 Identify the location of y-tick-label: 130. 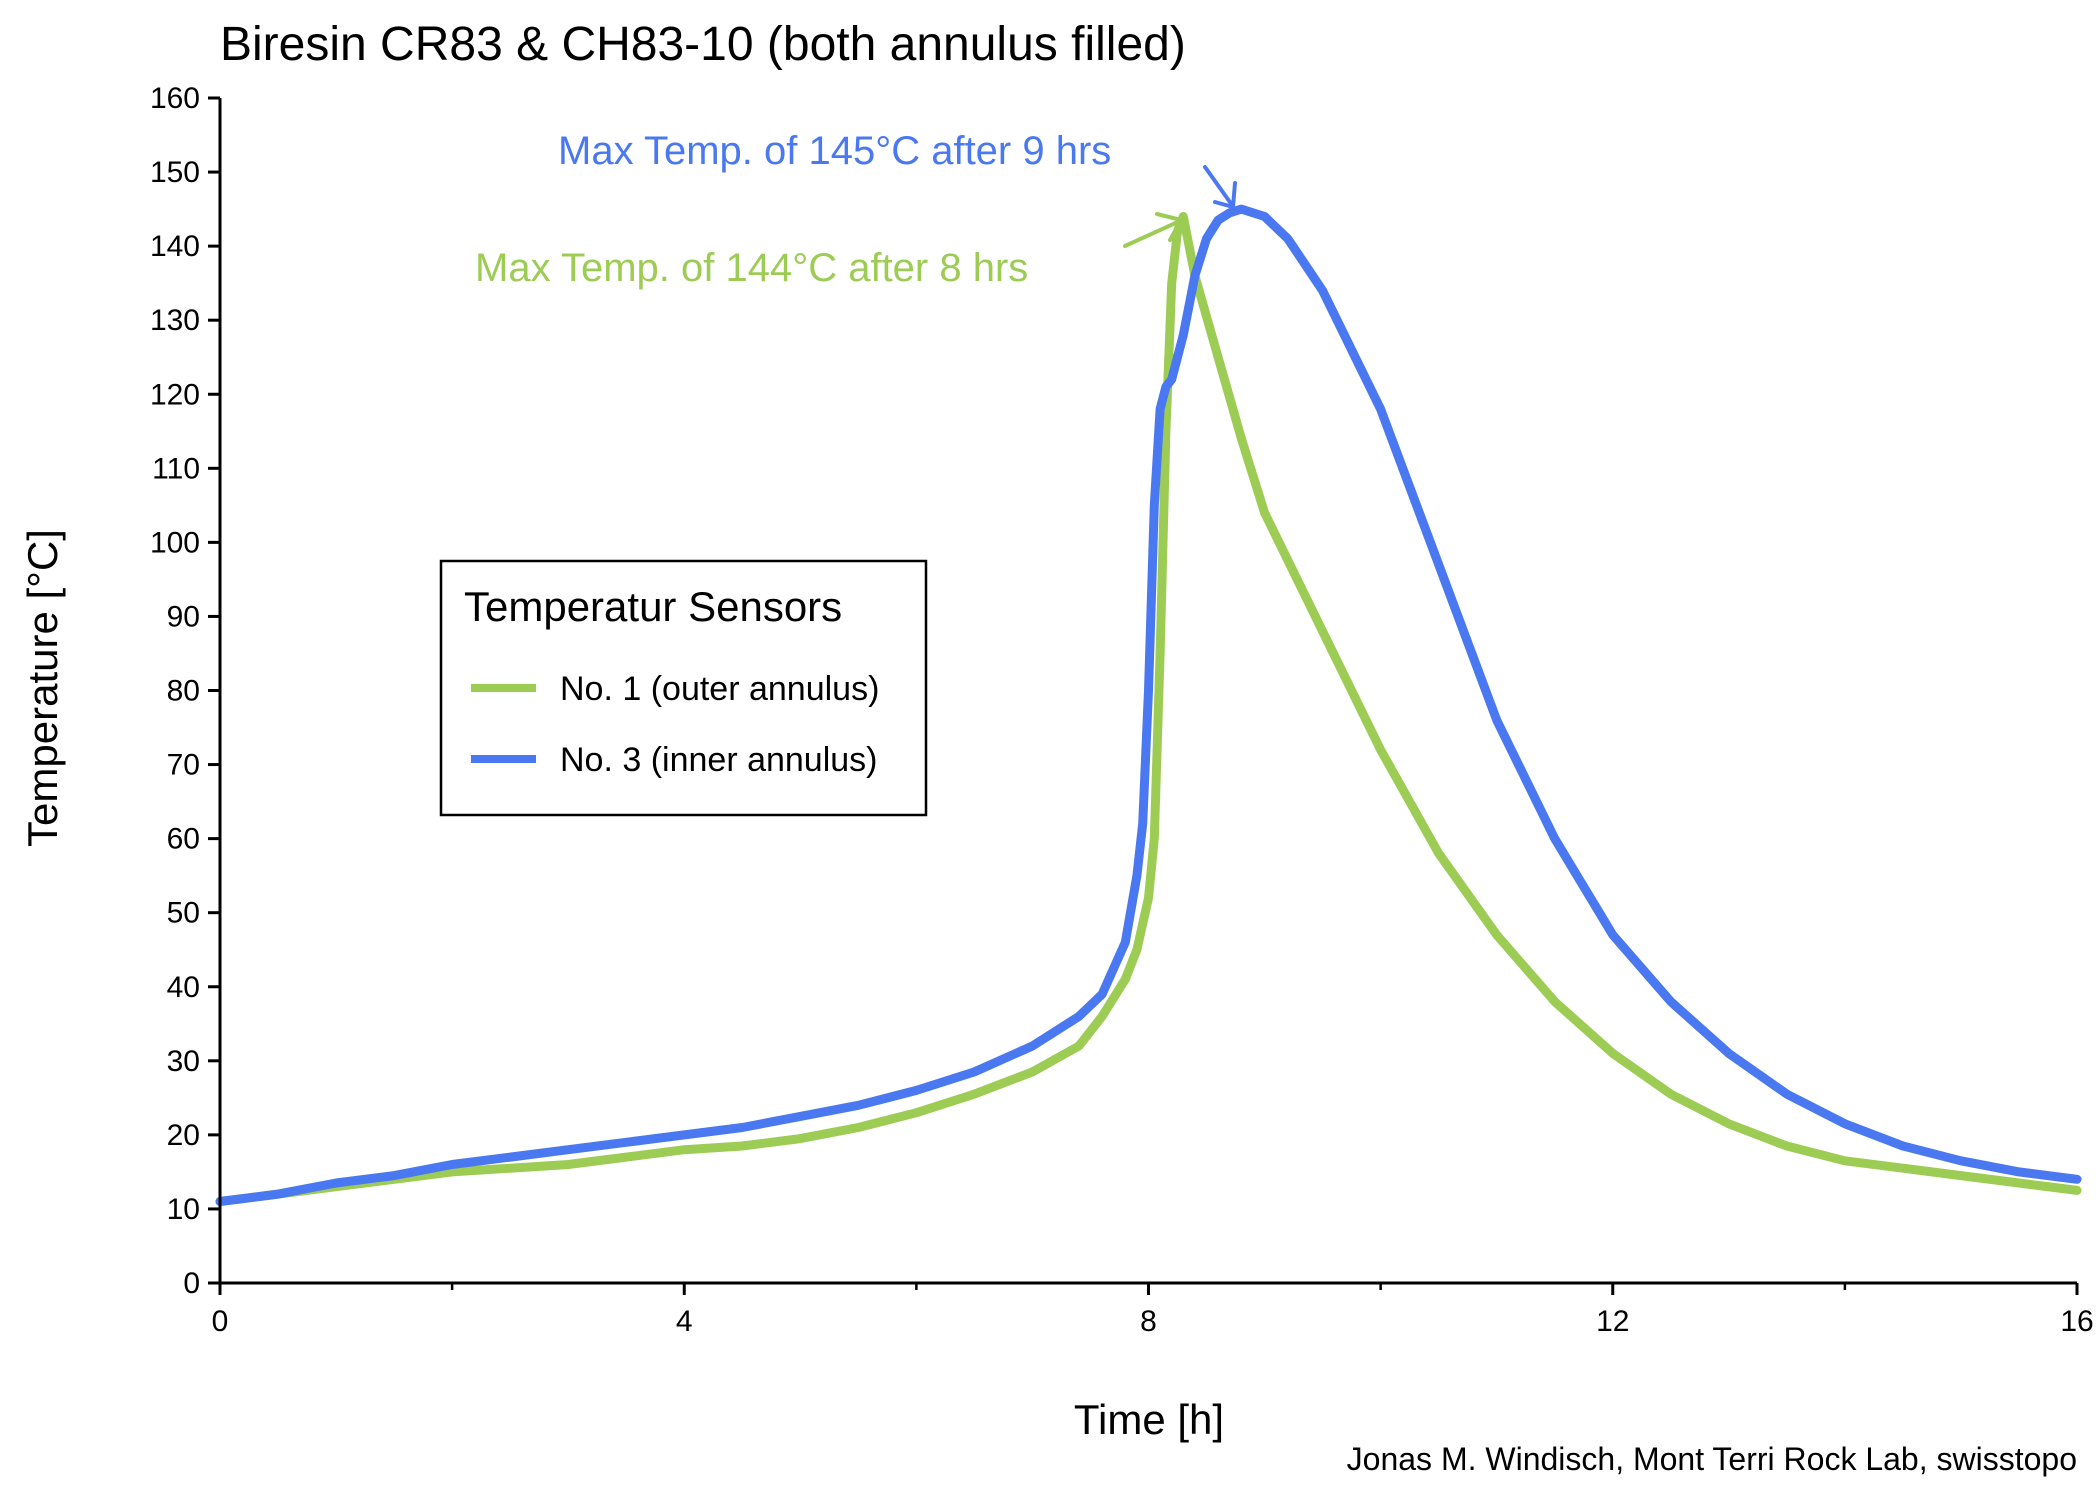
(175, 320).